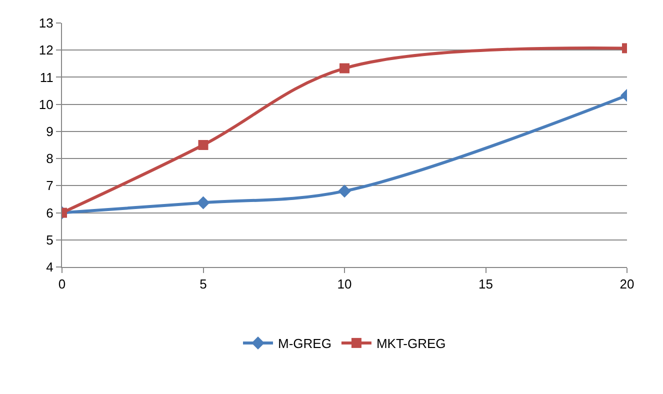  Describe the element at coordinates (50, 212) in the screenshot. I see `y-tick-label: 6` at that location.